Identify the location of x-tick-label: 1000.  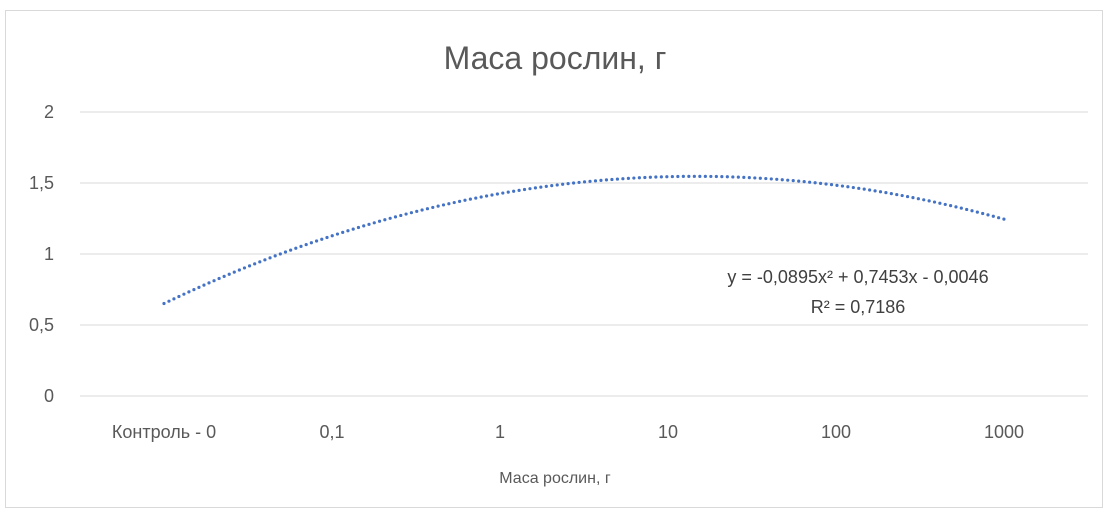
(1004, 432).